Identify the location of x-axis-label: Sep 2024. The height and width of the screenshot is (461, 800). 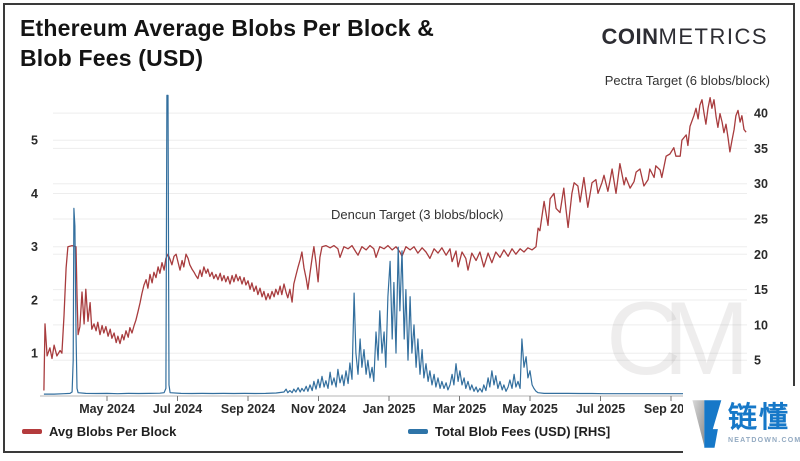
(248, 409).